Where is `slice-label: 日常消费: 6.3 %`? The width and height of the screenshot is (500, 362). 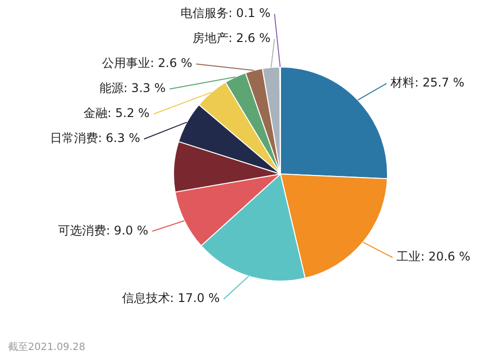
slice-label: 日常消费: 6.3 % is located at coordinates (95, 138).